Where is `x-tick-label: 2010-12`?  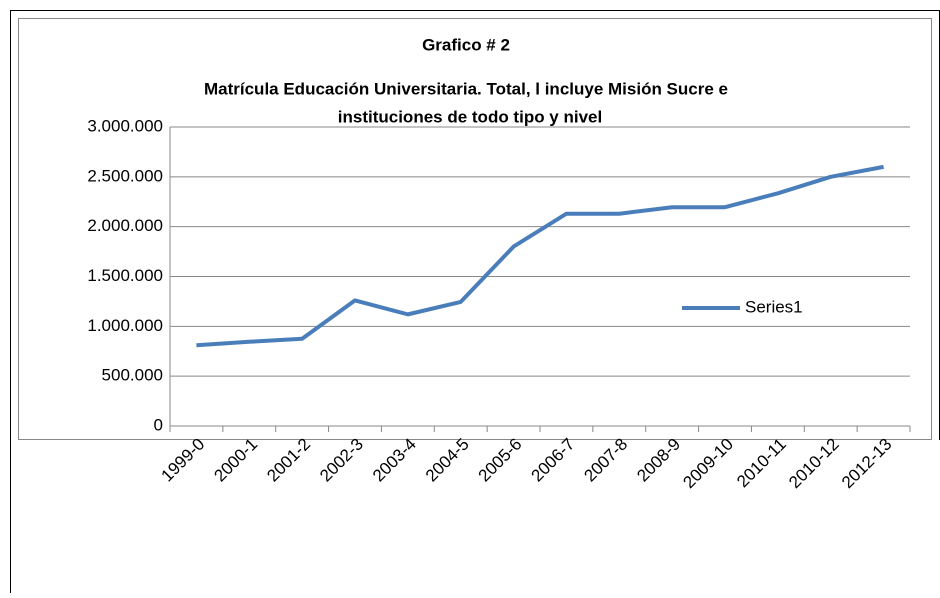
x-tick-label: 2010-12 is located at coordinates (814, 464).